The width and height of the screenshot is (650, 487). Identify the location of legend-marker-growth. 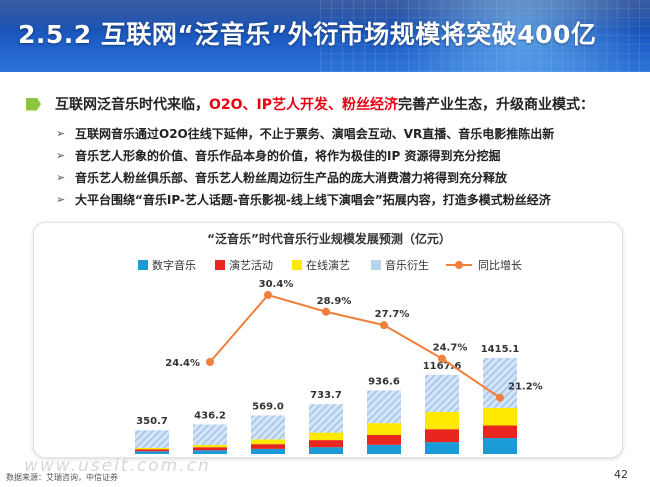
(459, 265).